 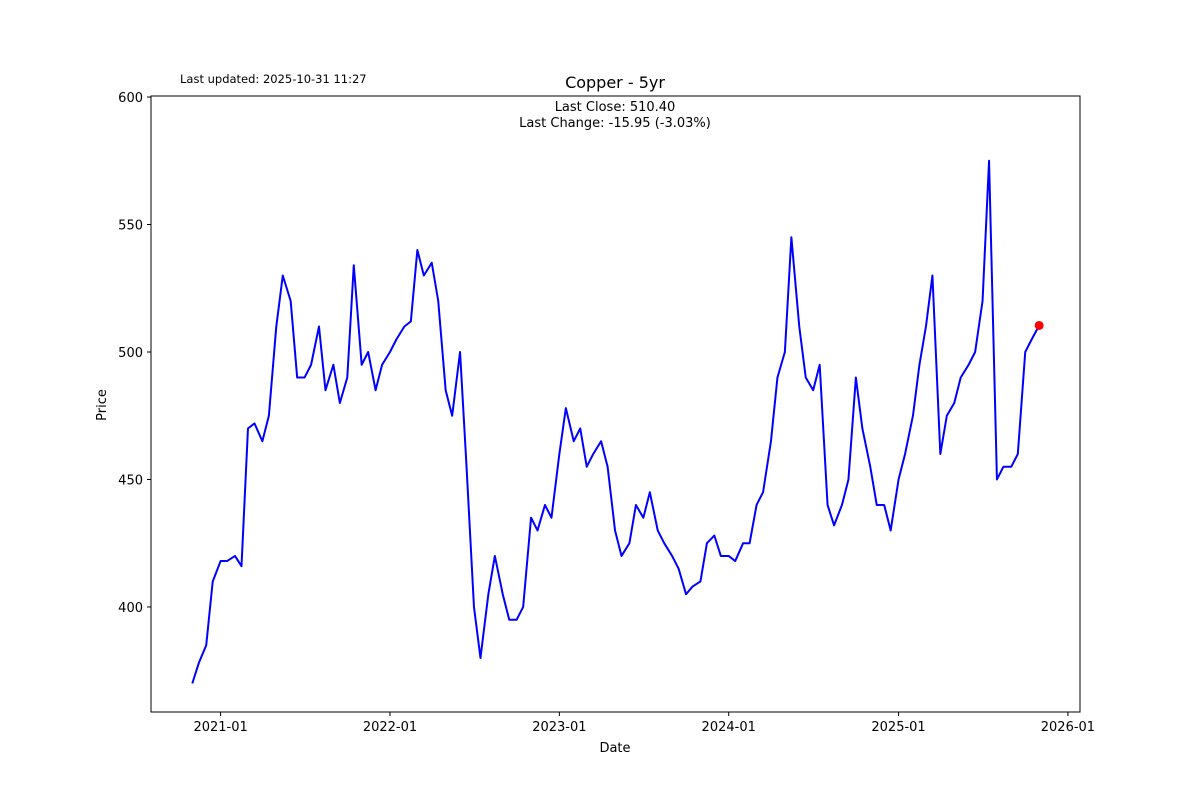 I want to click on y-tick-label: 550, so click(x=130, y=226).